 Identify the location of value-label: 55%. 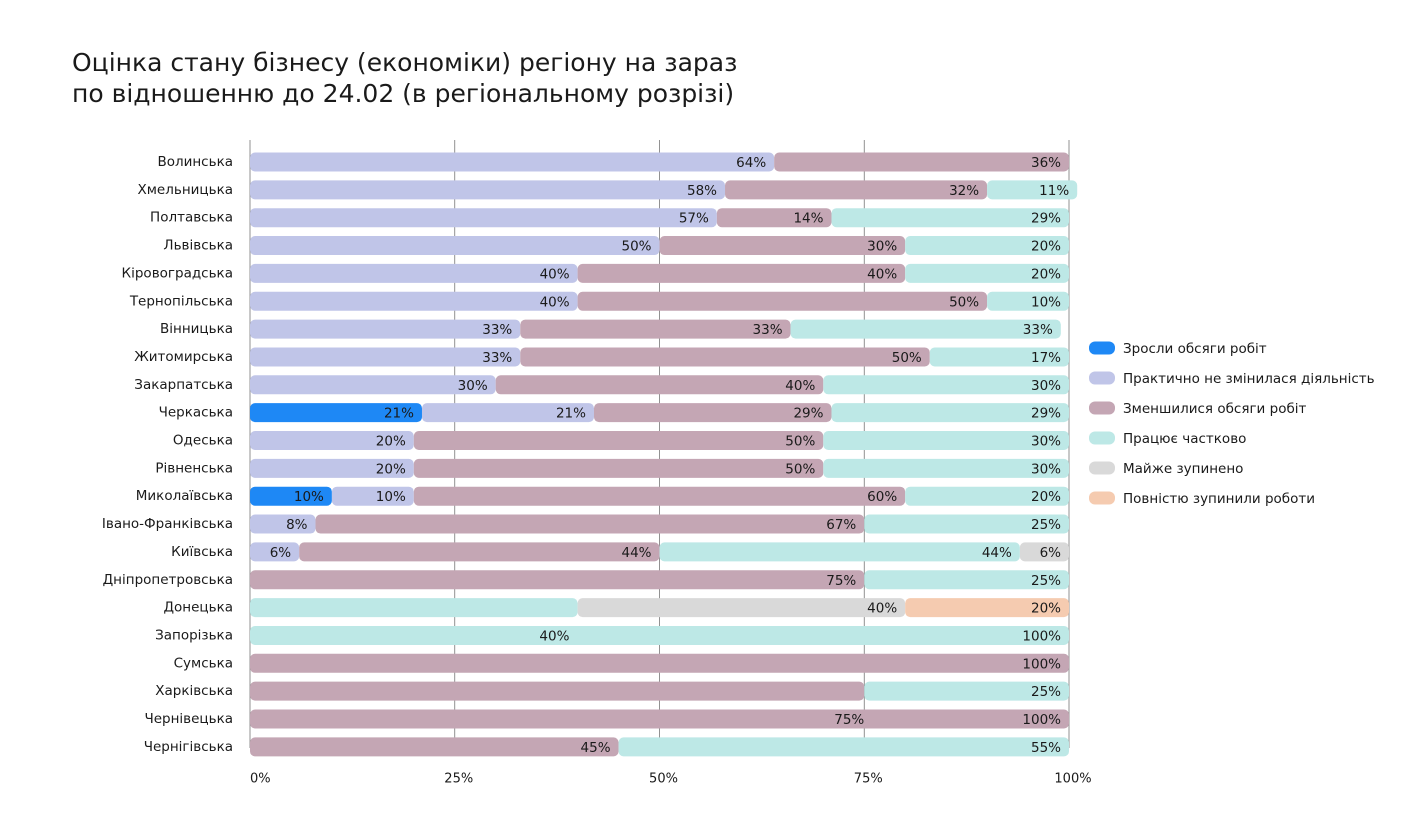
(1046, 748).